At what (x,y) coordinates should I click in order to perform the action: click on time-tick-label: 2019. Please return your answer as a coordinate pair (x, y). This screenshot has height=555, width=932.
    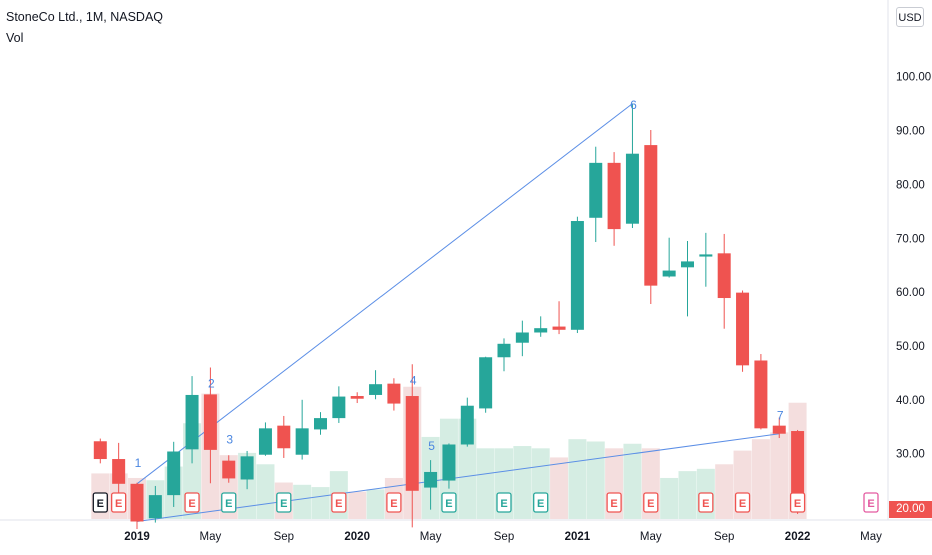
    Looking at the image, I should click on (137, 537).